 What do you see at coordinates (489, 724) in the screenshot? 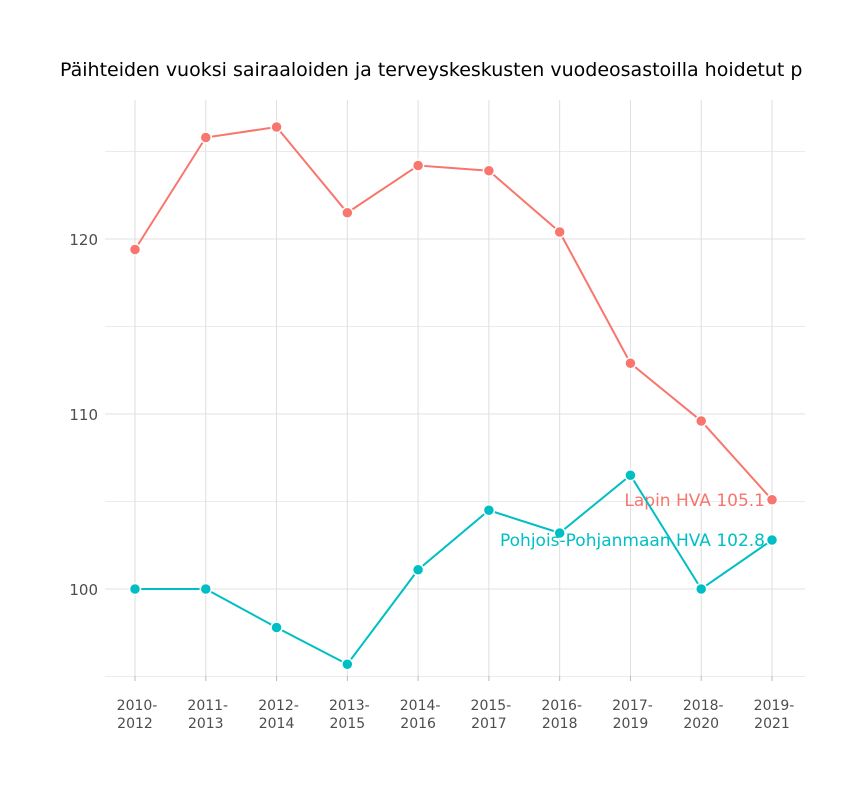
I see `x-tick-label: 2017` at bounding box center [489, 724].